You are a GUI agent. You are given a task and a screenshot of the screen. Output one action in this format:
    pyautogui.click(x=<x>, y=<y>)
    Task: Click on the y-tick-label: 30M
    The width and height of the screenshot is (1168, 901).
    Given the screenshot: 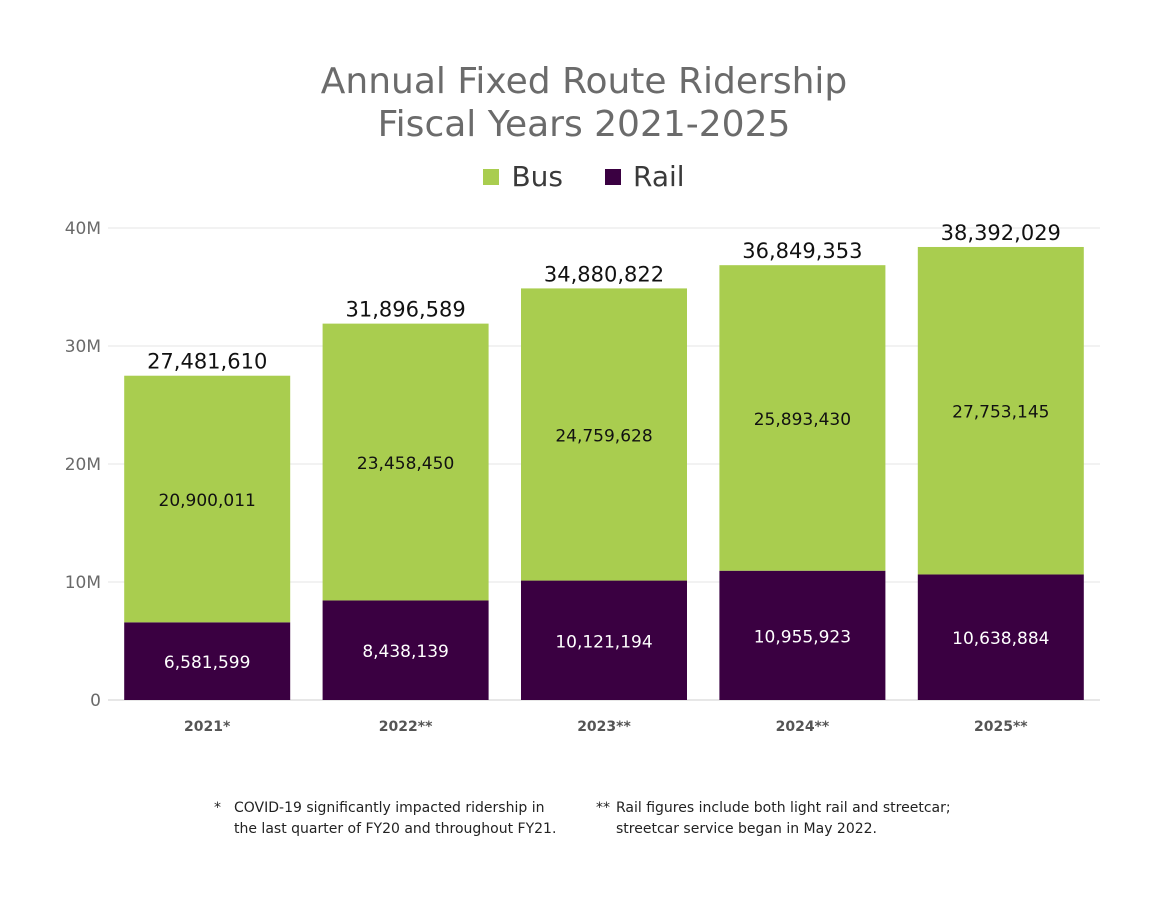 What is the action you would take?
    pyautogui.click(x=83, y=347)
    